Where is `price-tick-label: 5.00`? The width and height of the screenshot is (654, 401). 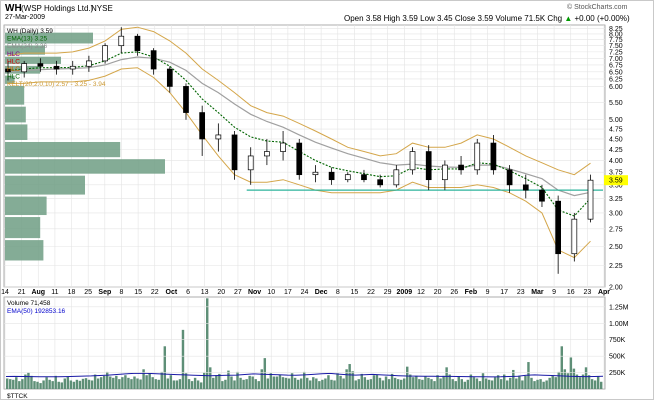 price-tick-label: 5.00 is located at coordinates (616, 120).